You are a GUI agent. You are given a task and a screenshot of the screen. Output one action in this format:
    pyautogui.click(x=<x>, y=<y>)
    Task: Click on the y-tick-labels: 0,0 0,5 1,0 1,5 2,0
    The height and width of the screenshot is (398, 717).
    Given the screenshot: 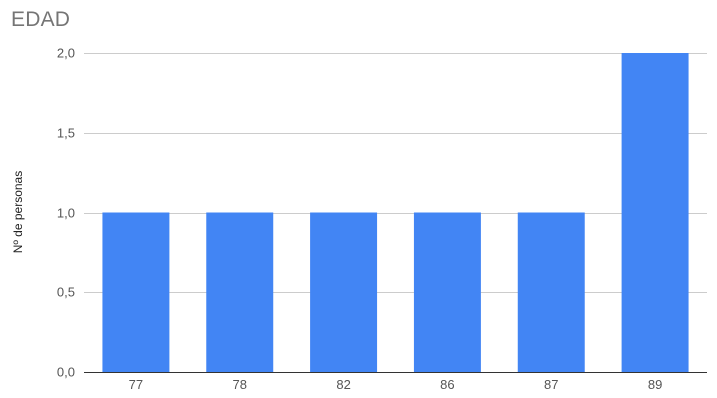 What is the action you would take?
    pyautogui.click(x=66, y=213)
    